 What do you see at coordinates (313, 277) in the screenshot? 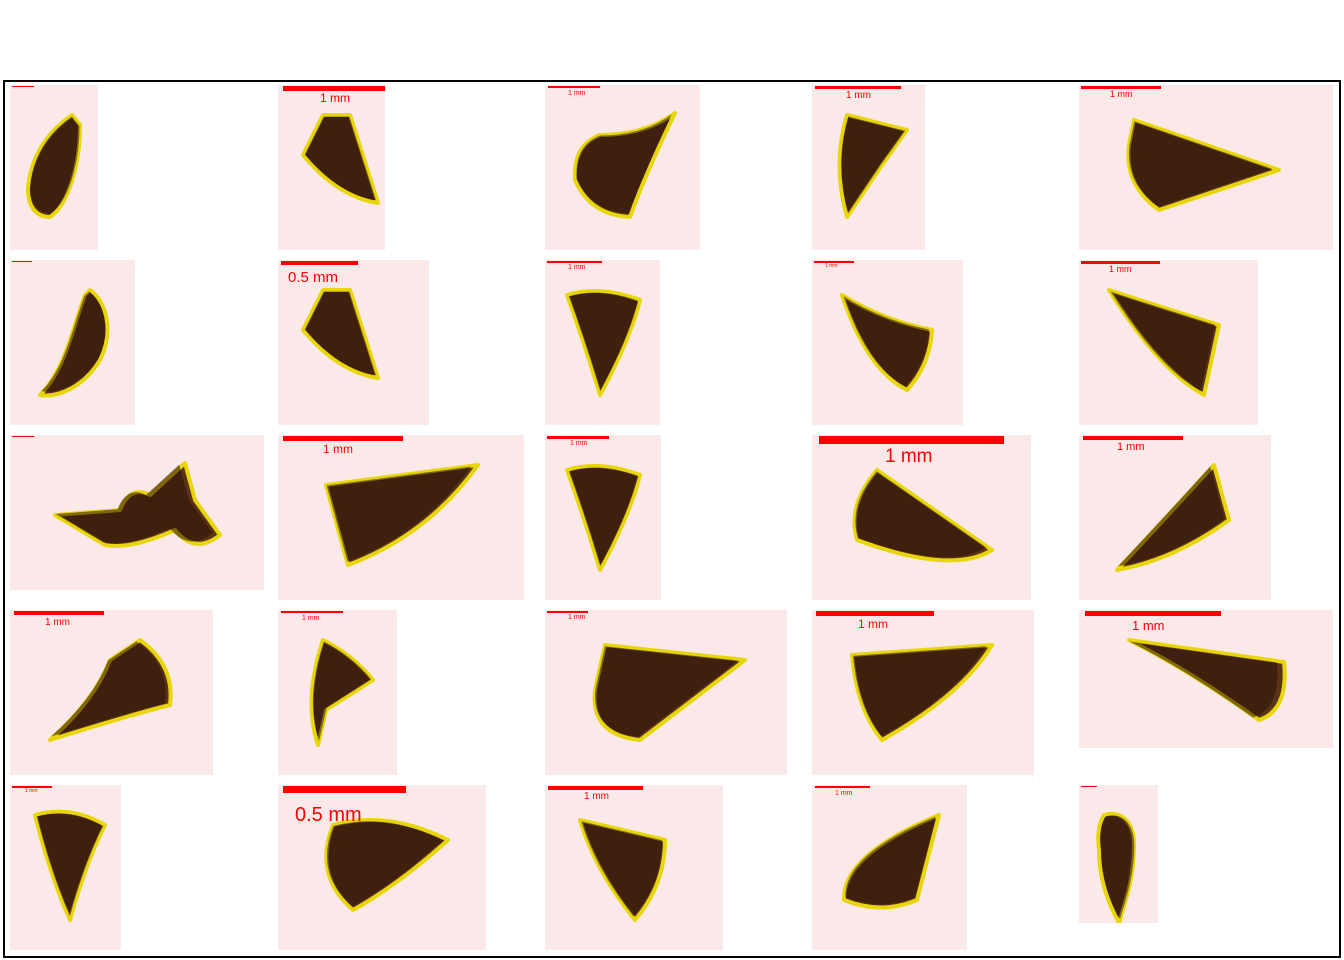
I see `scale-label: 0.5 mm` at bounding box center [313, 277].